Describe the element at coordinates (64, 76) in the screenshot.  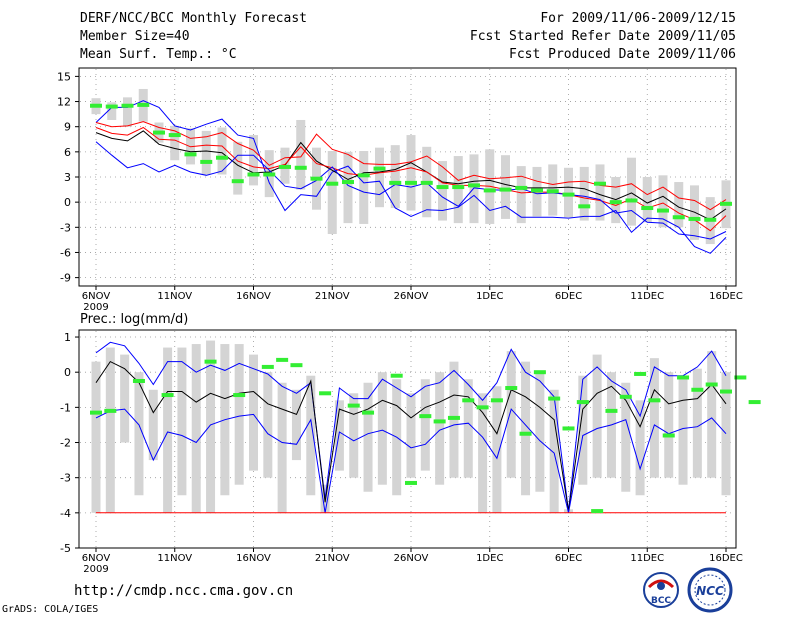
I see `temp-ytick-label: 15` at that location.